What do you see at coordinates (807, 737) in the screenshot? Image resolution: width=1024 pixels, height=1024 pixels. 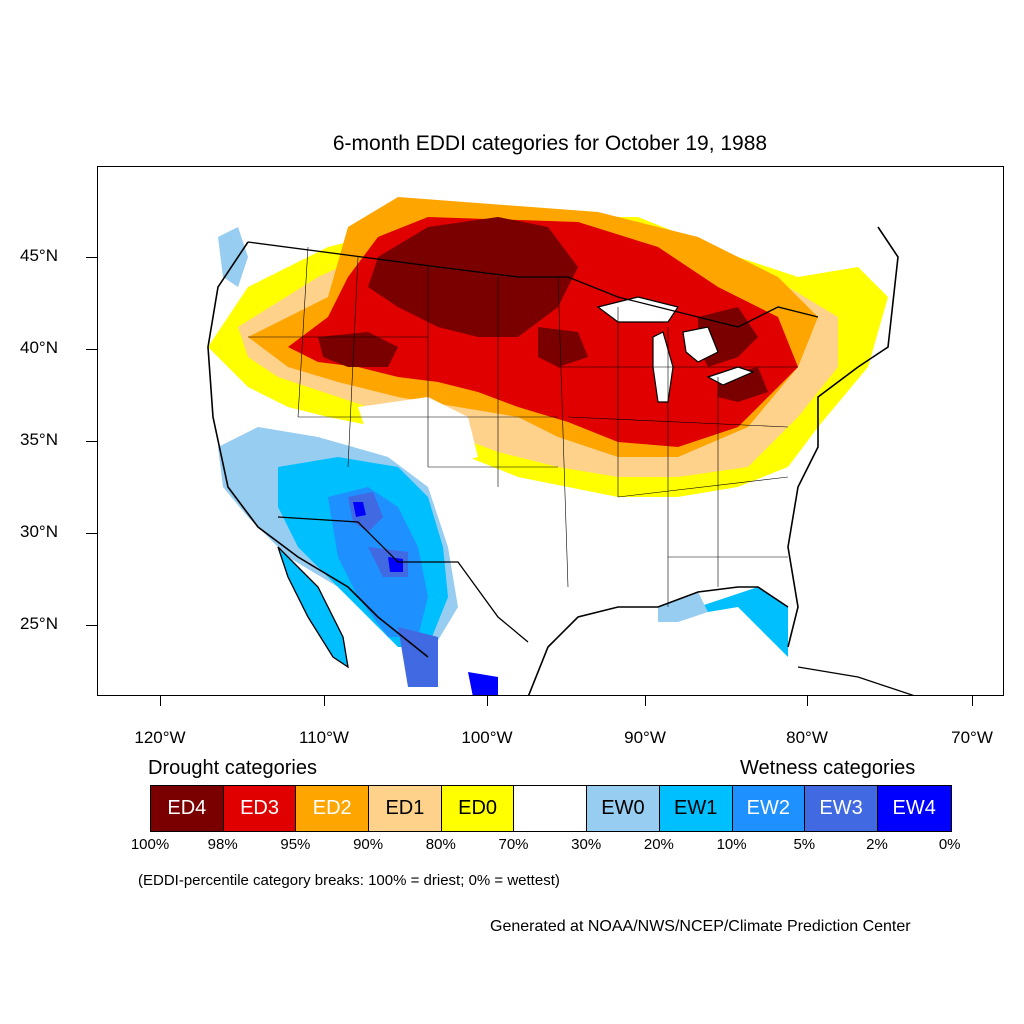 I see `lon-label-80: 80°W` at bounding box center [807, 737].